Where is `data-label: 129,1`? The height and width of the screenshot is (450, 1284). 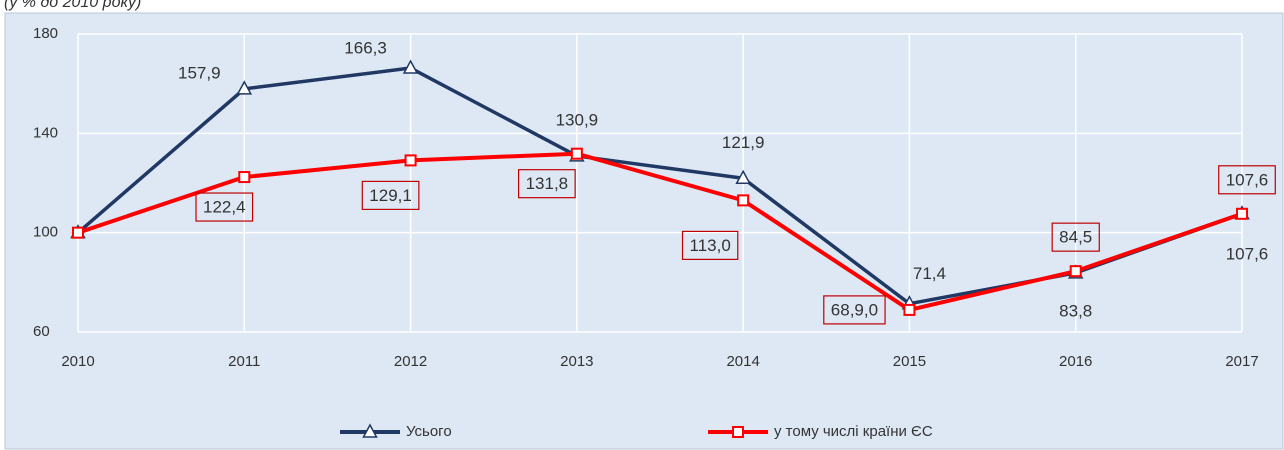
data-label: 129,1 is located at coordinates (390, 195).